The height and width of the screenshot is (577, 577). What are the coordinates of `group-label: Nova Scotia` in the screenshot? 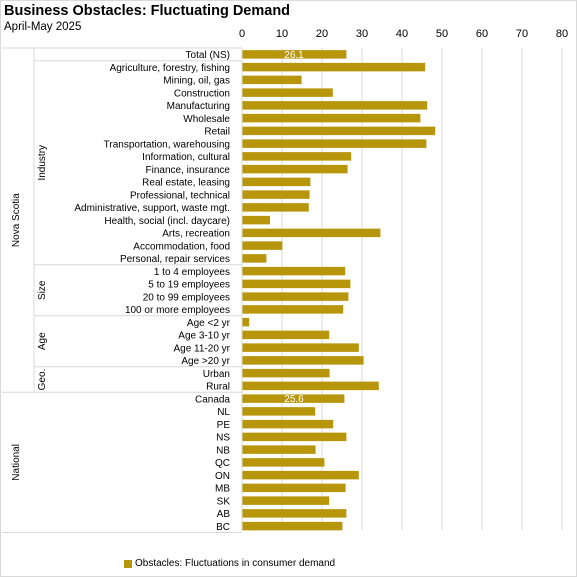 It's located at (16, 220).